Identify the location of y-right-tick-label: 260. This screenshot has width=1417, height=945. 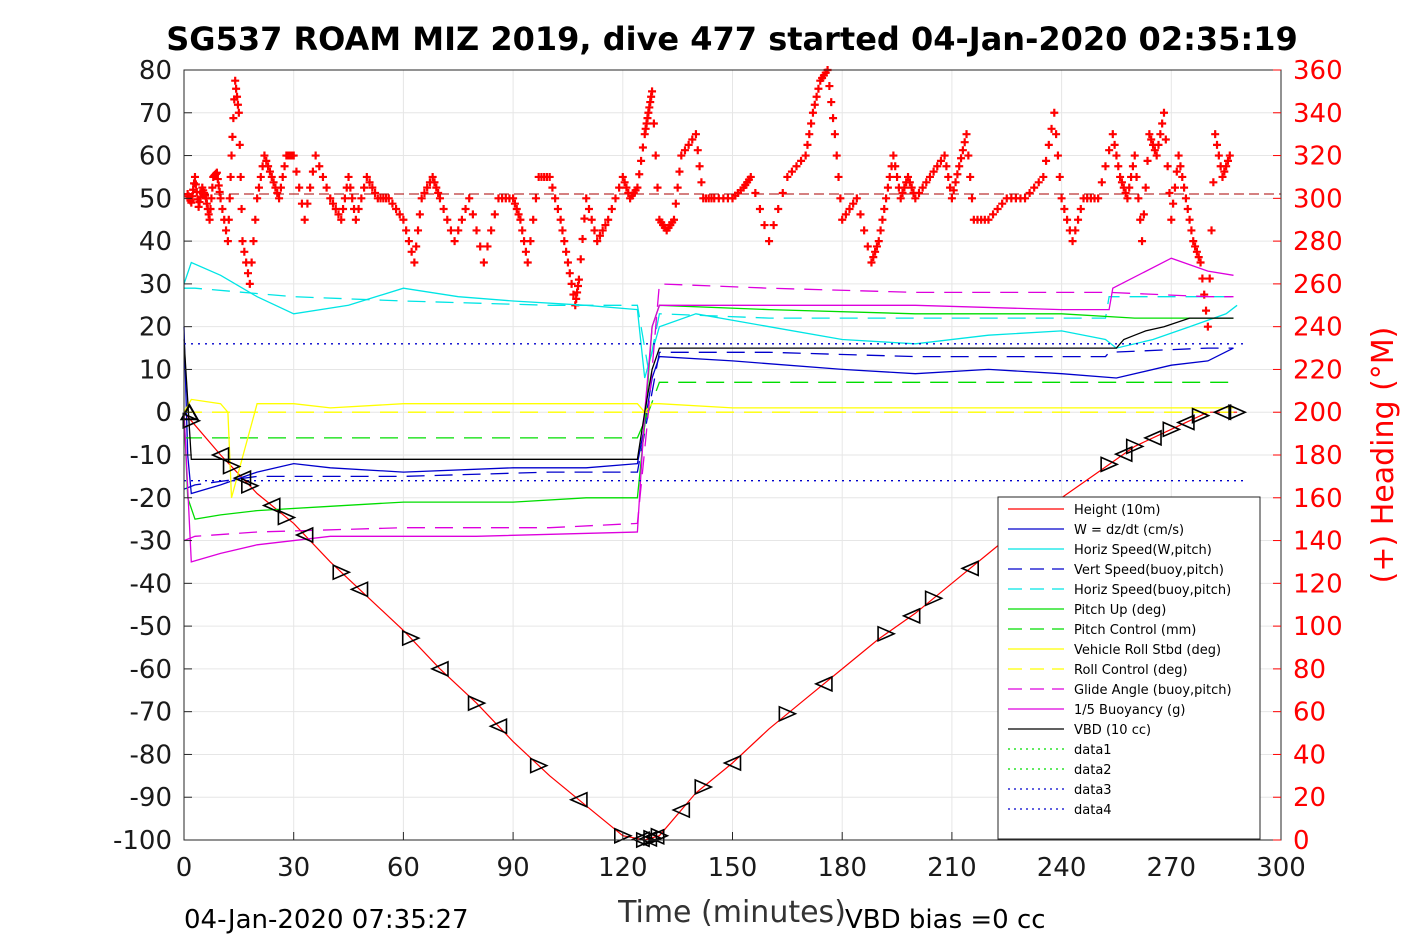
(1318, 285).